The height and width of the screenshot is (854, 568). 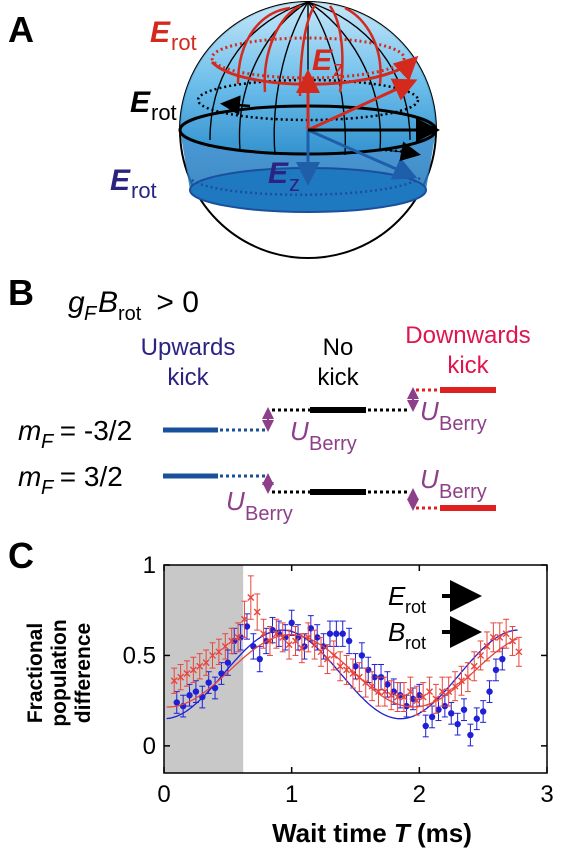 What do you see at coordinates (338, 68) in the screenshot?
I see `svg-text: z` at bounding box center [338, 68].